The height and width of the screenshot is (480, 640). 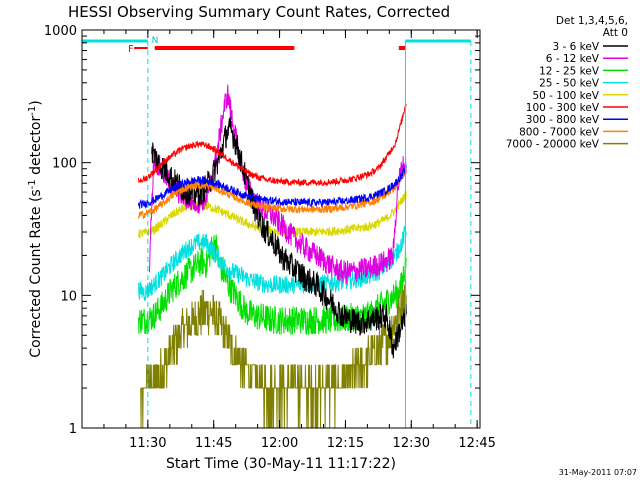 I want to click on legend-label-6: 300 - 800 keV, so click(x=563, y=120).